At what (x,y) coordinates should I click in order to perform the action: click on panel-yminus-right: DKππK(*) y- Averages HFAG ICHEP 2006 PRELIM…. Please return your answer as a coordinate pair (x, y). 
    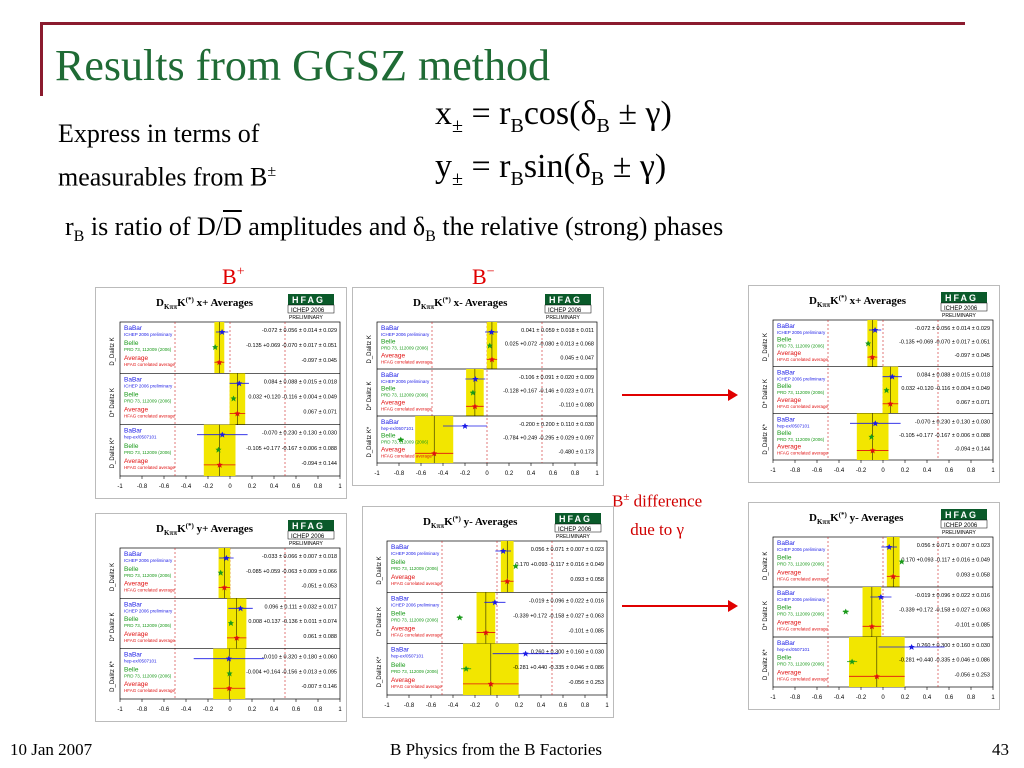
    Looking at the image, I should click on (874, 606).